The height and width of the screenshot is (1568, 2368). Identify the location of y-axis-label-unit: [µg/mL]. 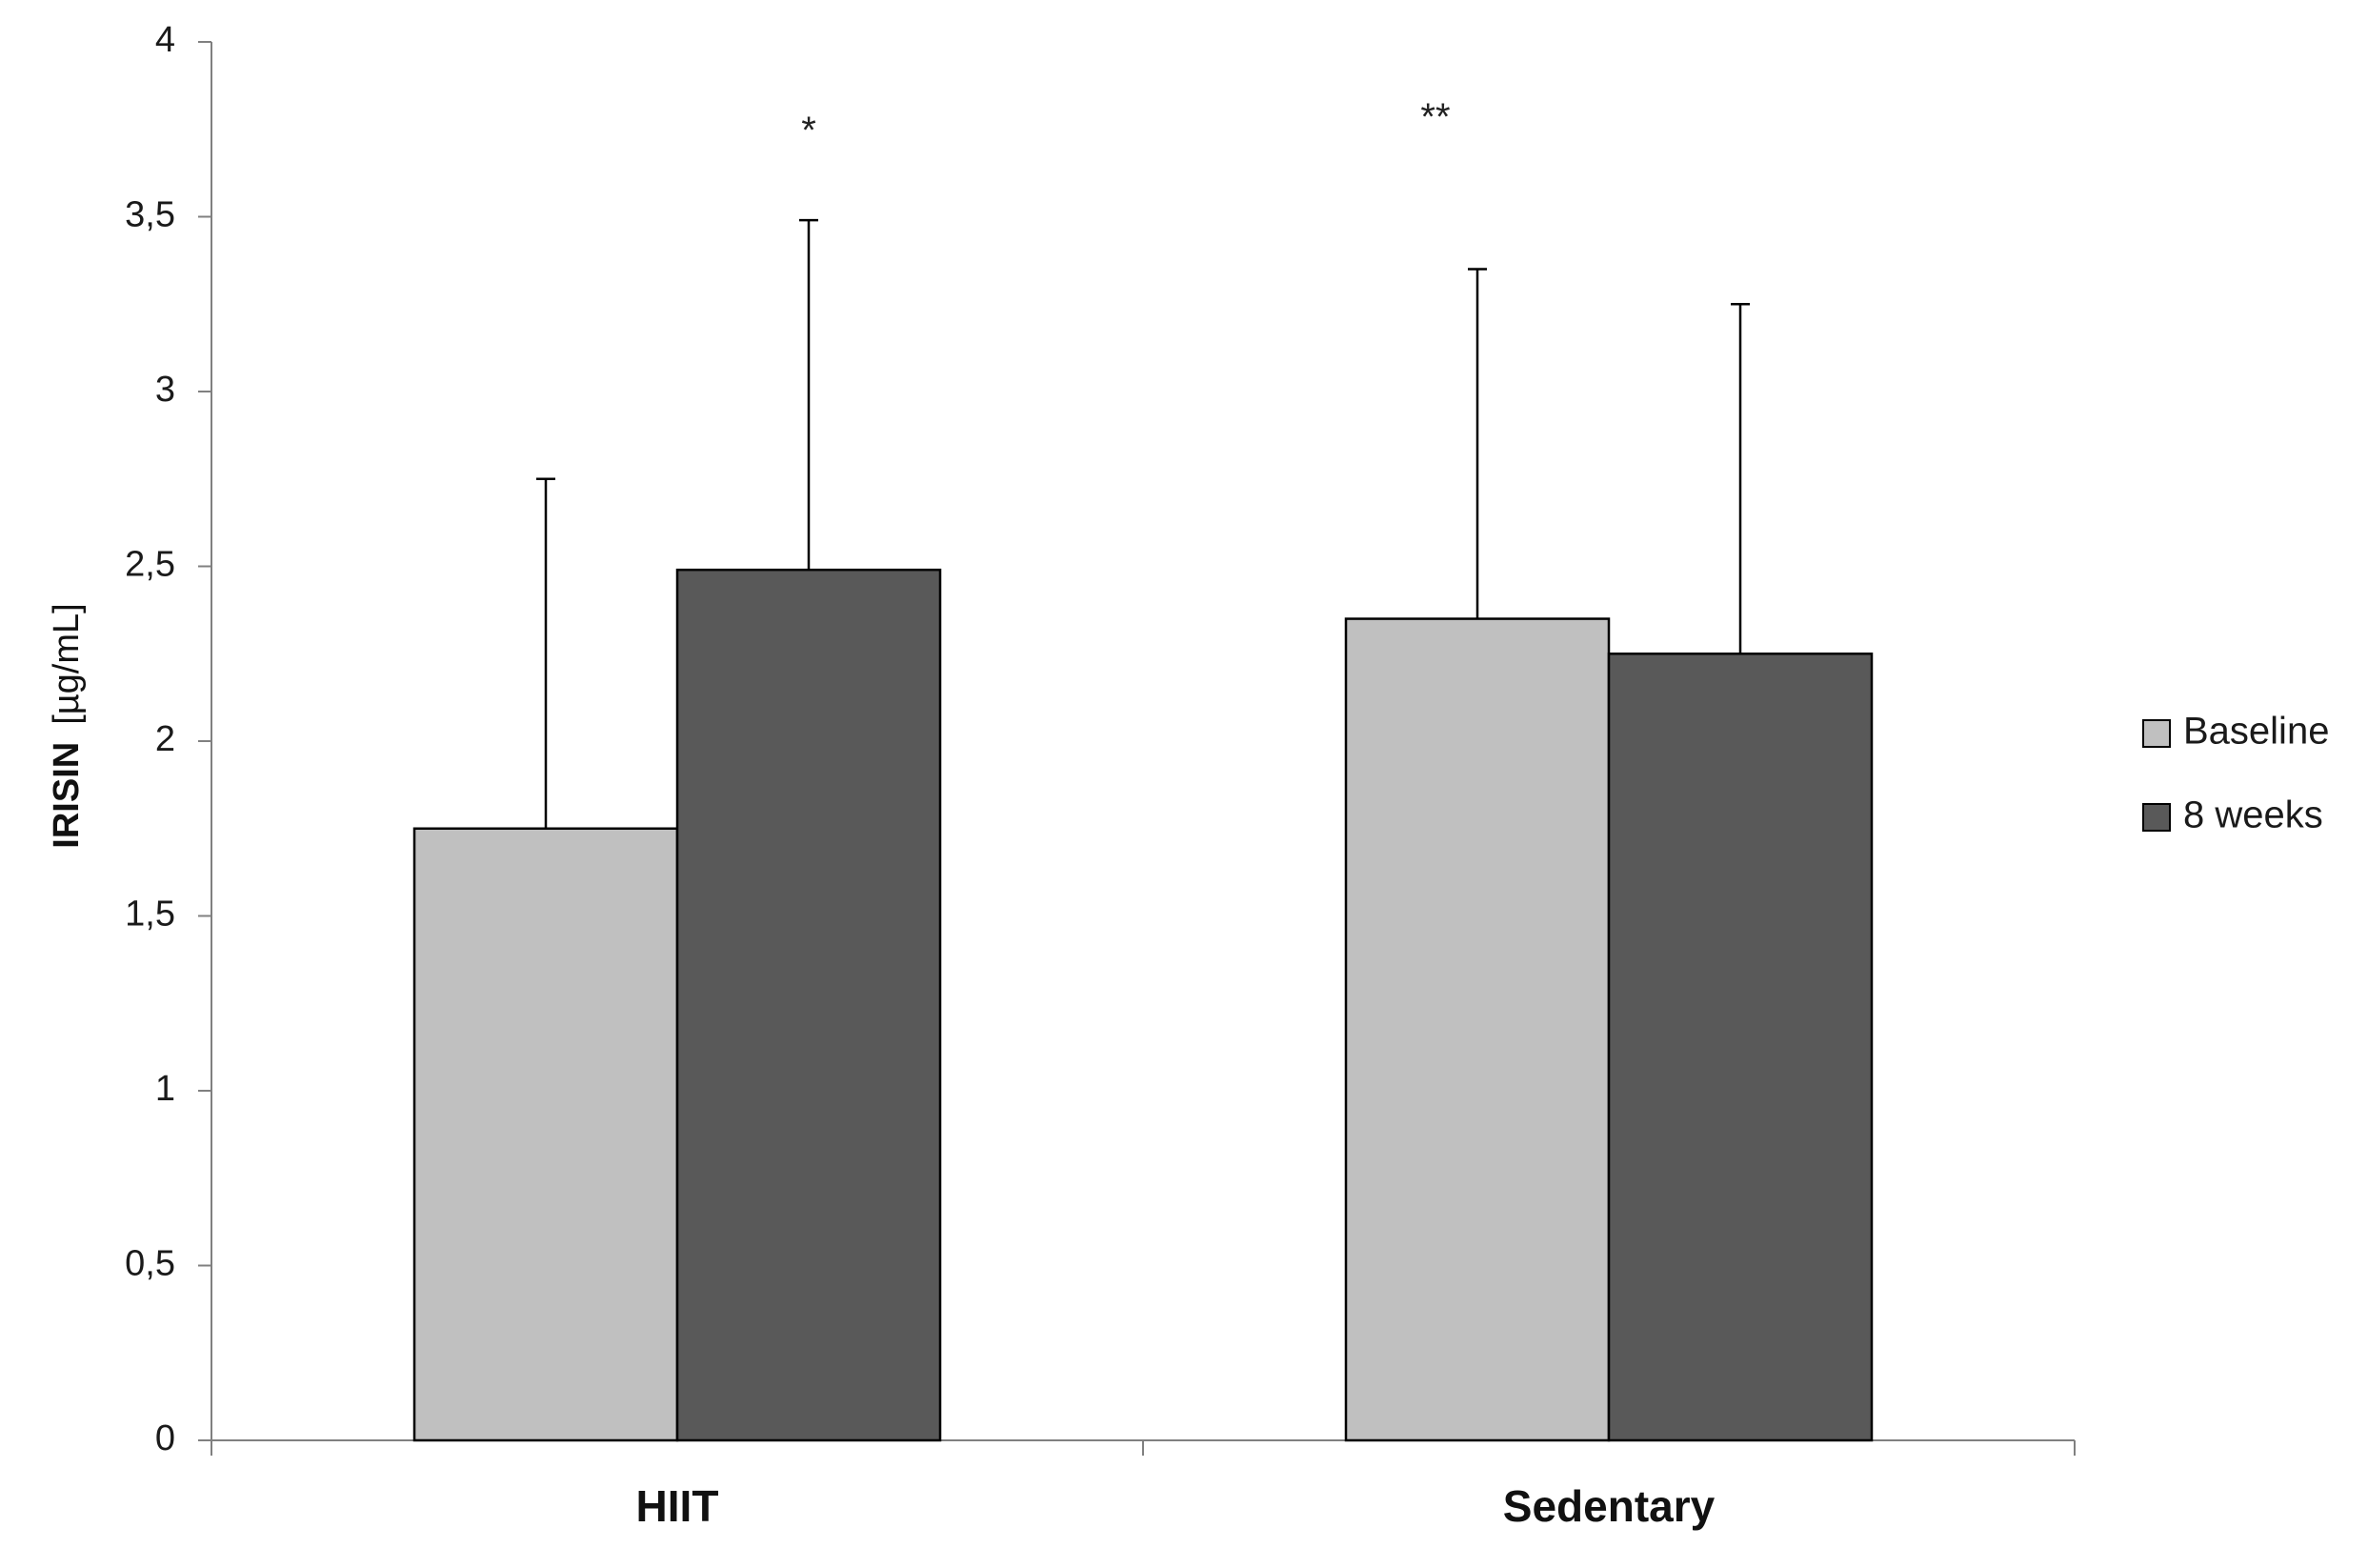
(67, 664).